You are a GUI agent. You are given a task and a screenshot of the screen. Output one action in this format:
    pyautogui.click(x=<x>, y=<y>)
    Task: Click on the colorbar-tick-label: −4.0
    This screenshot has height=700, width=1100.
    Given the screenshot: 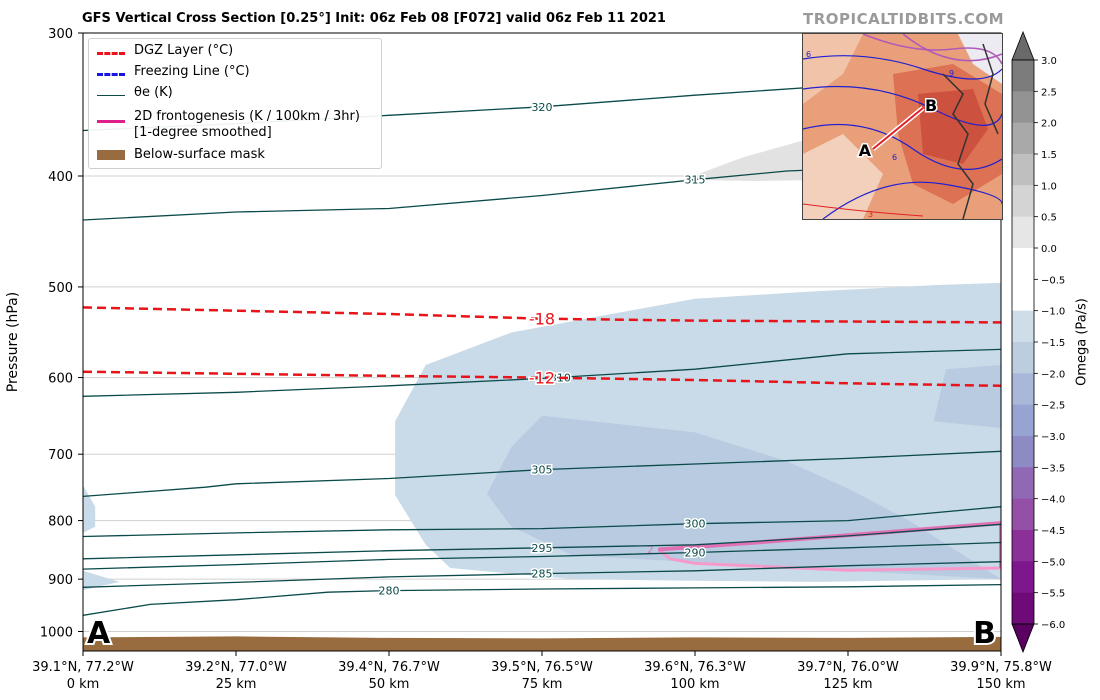 What is the action you would take?
    pyautogui.click(x=1053, y=500)
    